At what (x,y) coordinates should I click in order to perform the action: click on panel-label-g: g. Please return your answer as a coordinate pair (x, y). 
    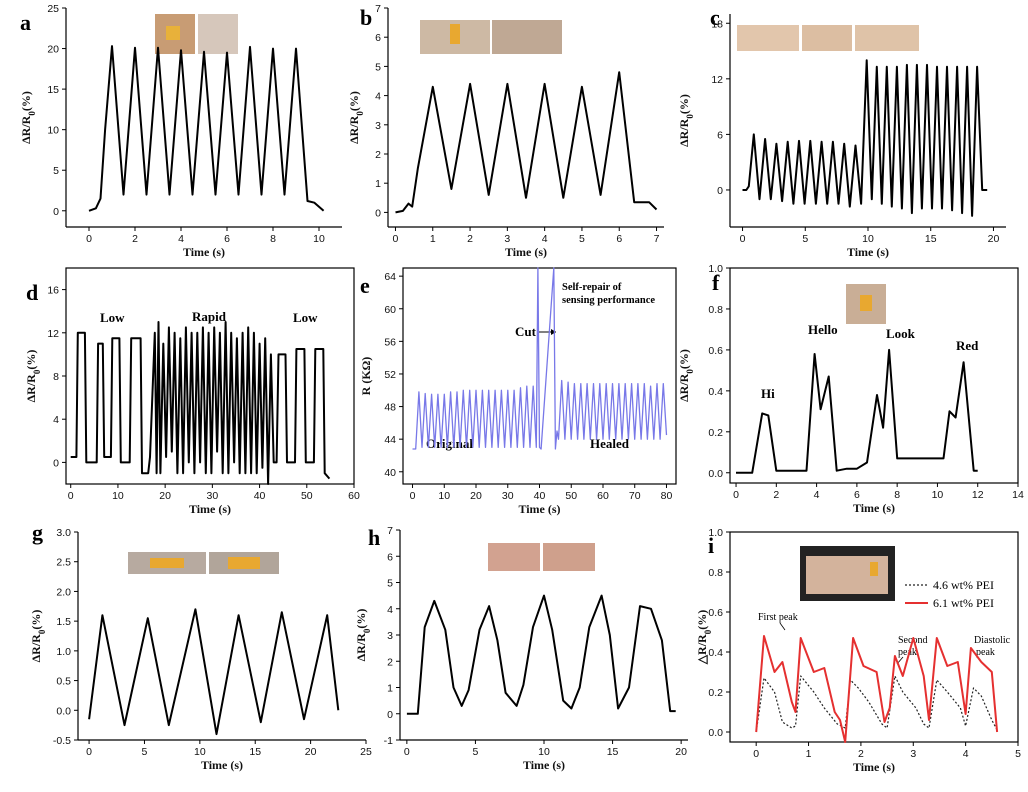
    Looking at the image, I should click on (37, 532).